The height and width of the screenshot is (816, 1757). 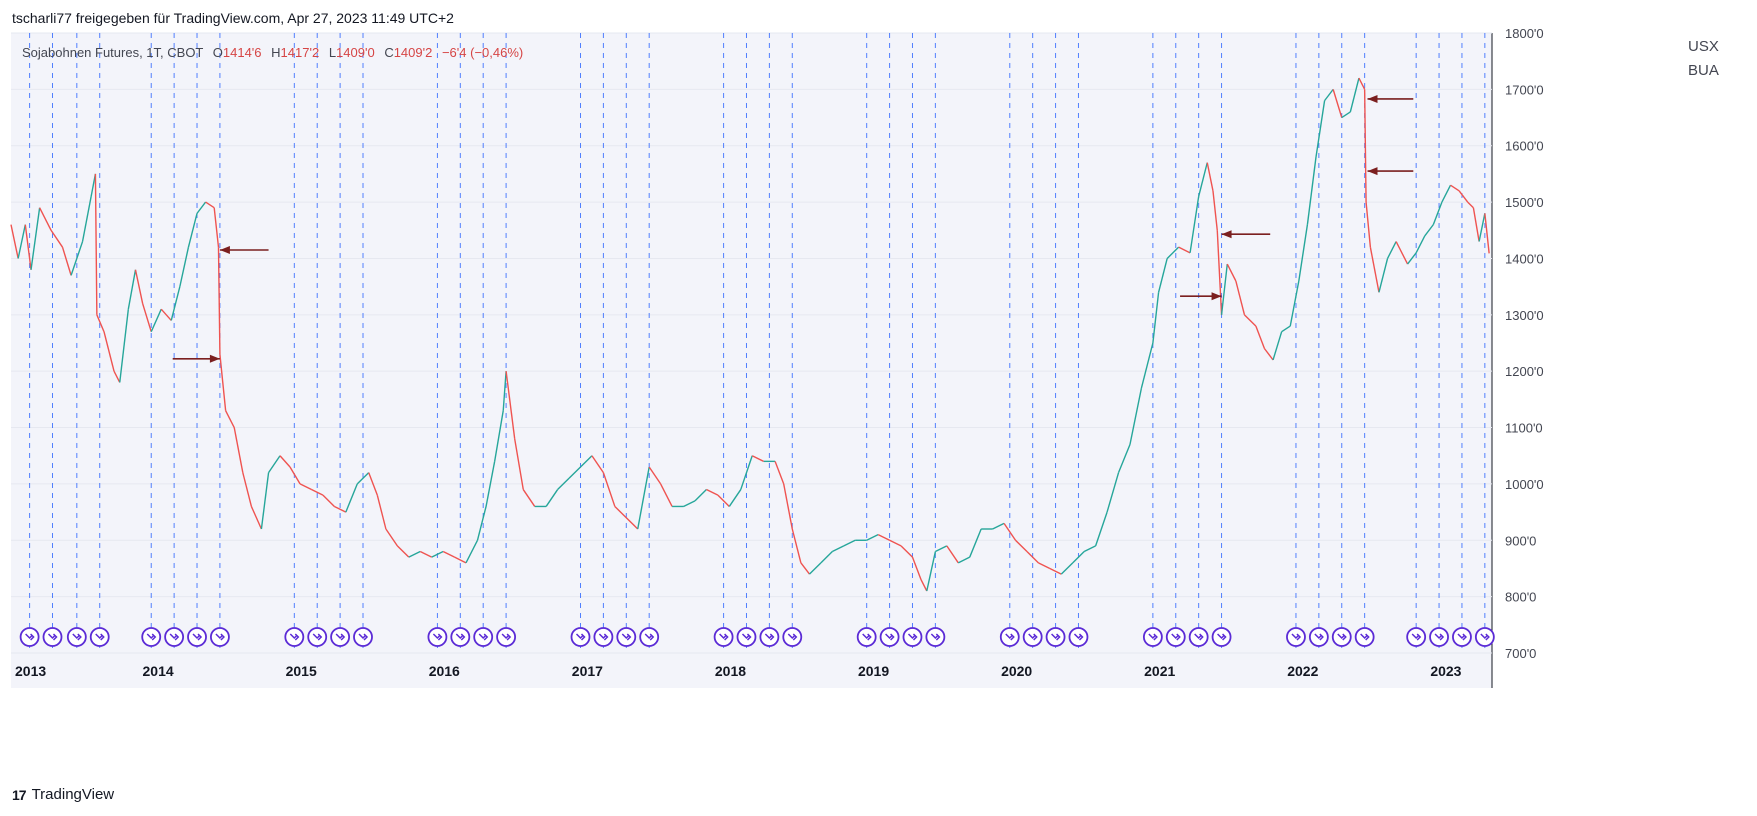 What do you see at coordinates (276, 52) in the screenshot?
I see `legend-high-label: H` at bounding box center [276, 52].